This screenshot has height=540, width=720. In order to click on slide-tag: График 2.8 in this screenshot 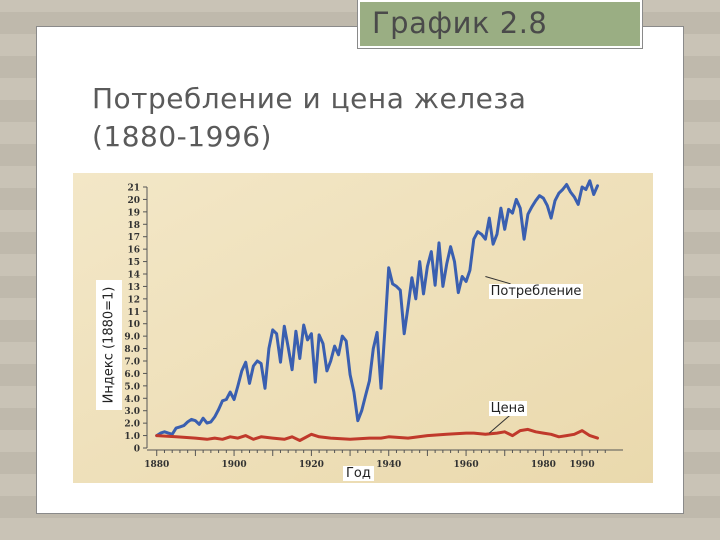, I will do `click(500, 24)`.